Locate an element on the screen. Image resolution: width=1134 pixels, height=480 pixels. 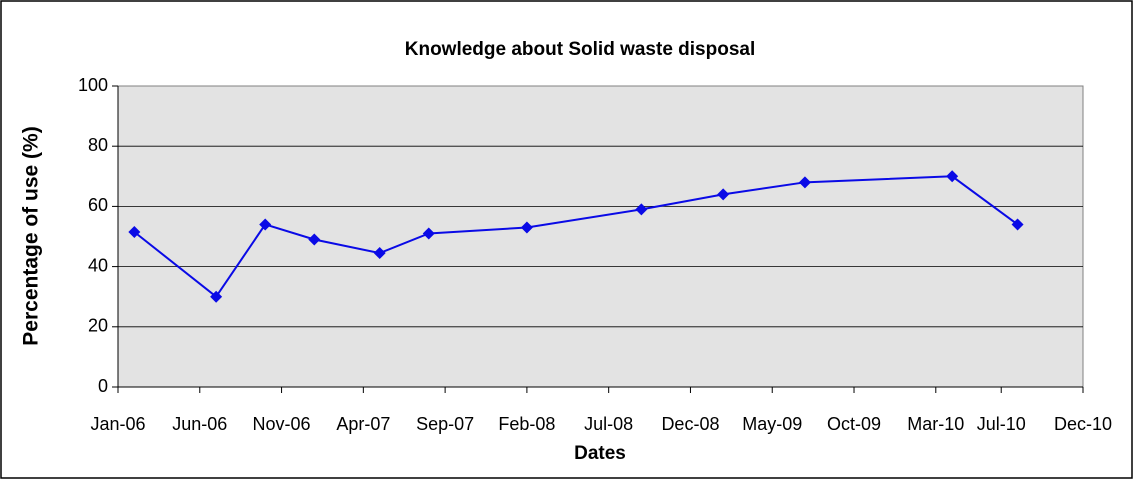
x-tick-label: May-09 is located at coordinates (772, 424).